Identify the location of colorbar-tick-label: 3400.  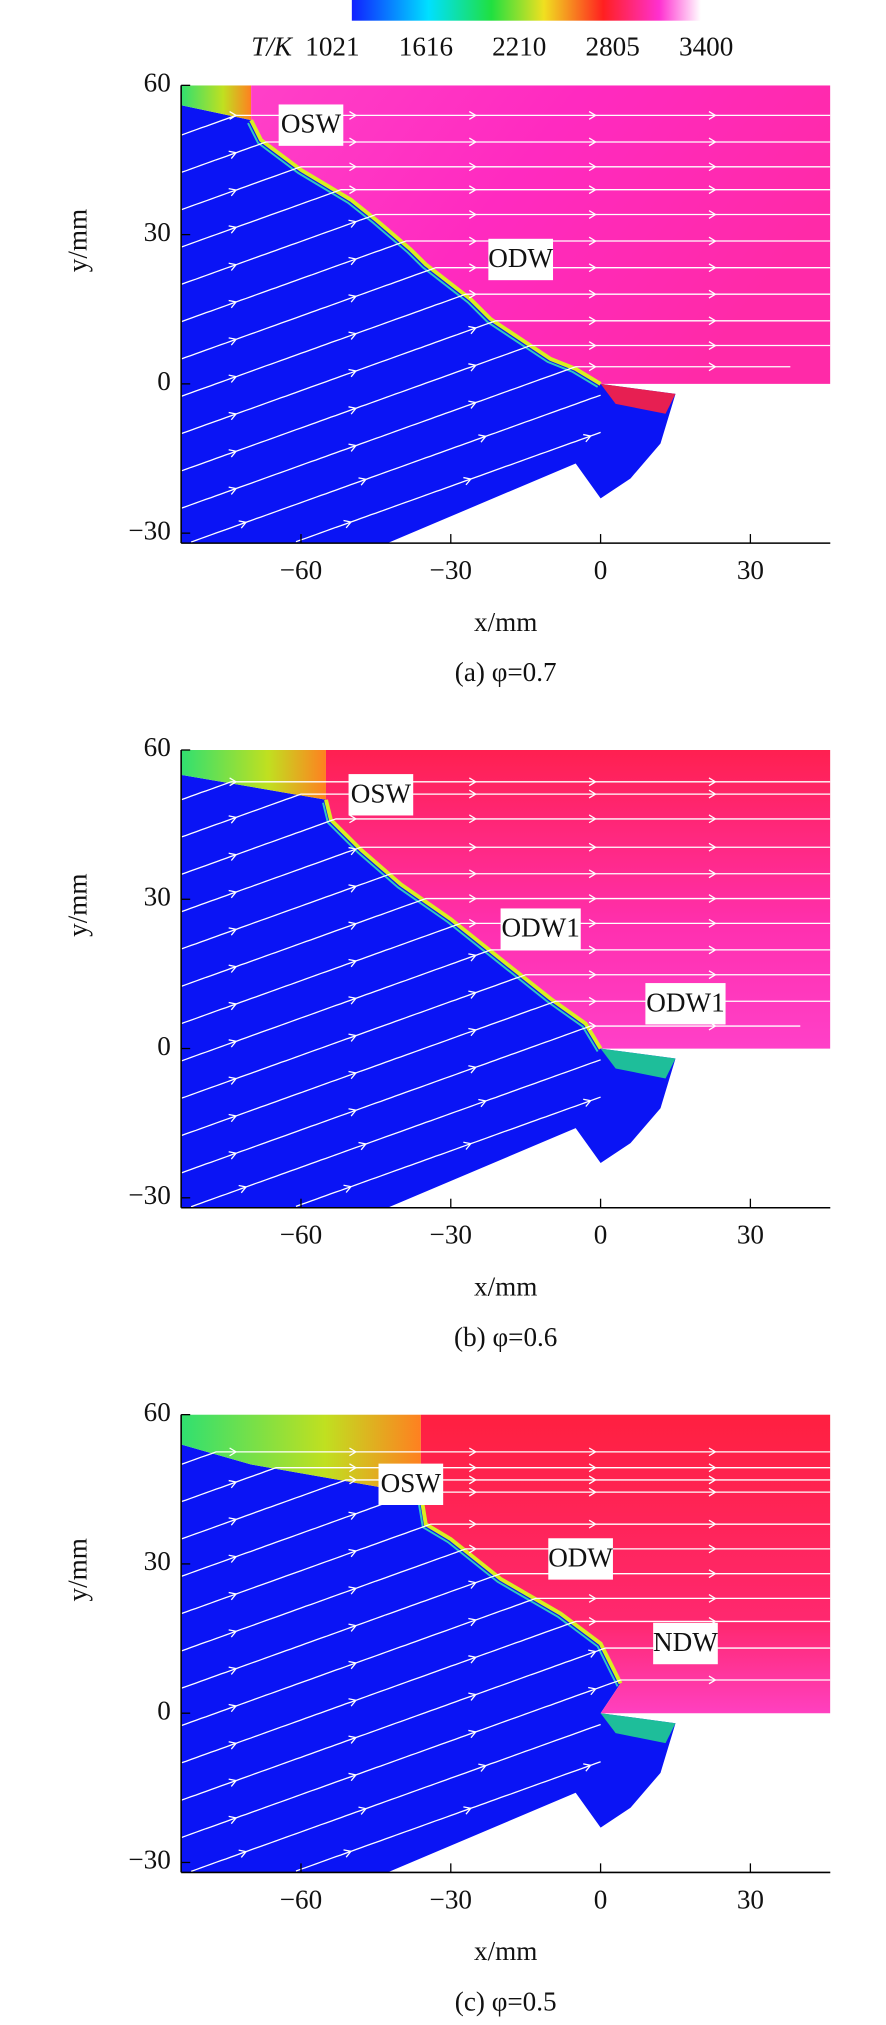
(706, 46).